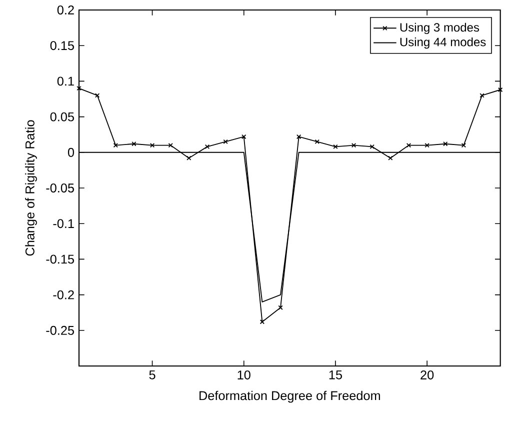 Image resolution: width=505 pixels, height=422 pixels. Describe the element at coordinates (60, 259) in the screenshot. I see `y-tick-label: -0.15` at that location.